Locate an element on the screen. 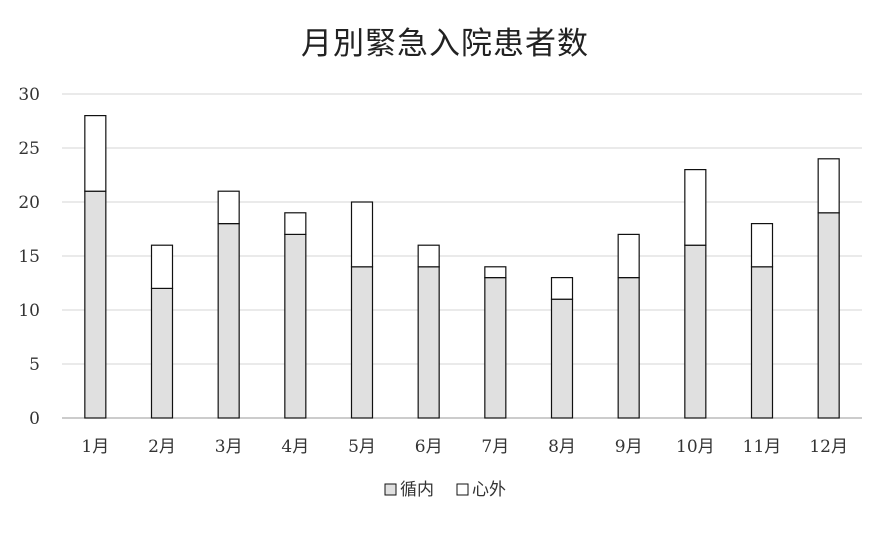 This screenshot has height=534, width=890. chart-title: 月別緊急入院患者数 is located at coordinates (445, 44).